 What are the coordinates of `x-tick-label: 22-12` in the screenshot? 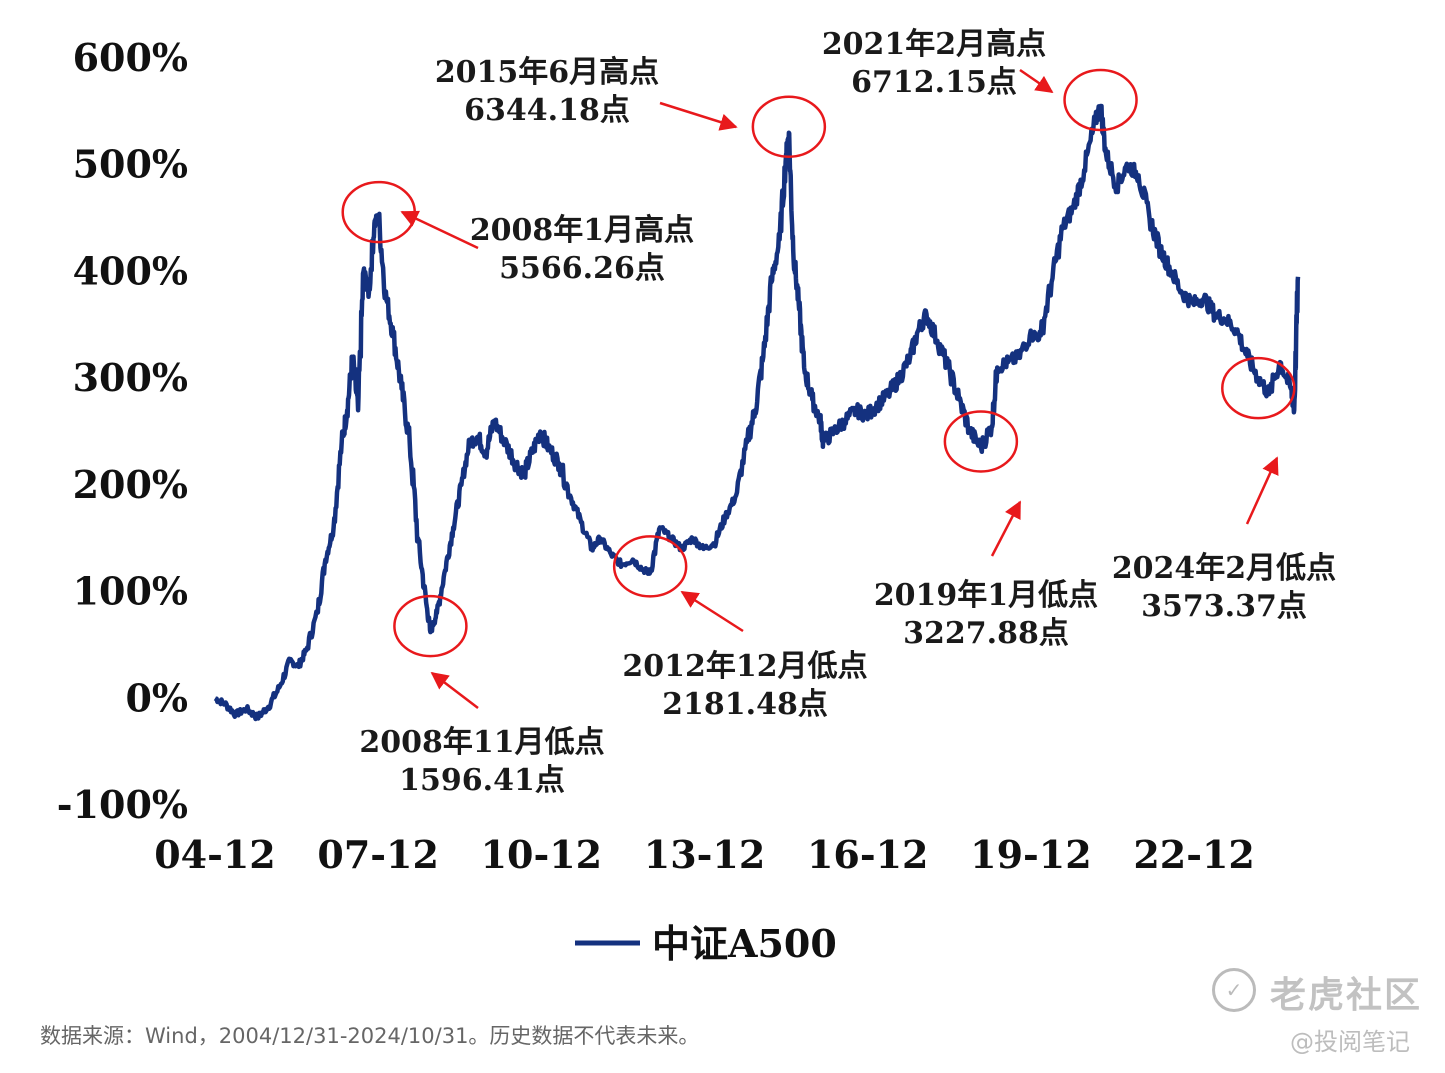 It's located at (1194, 854).